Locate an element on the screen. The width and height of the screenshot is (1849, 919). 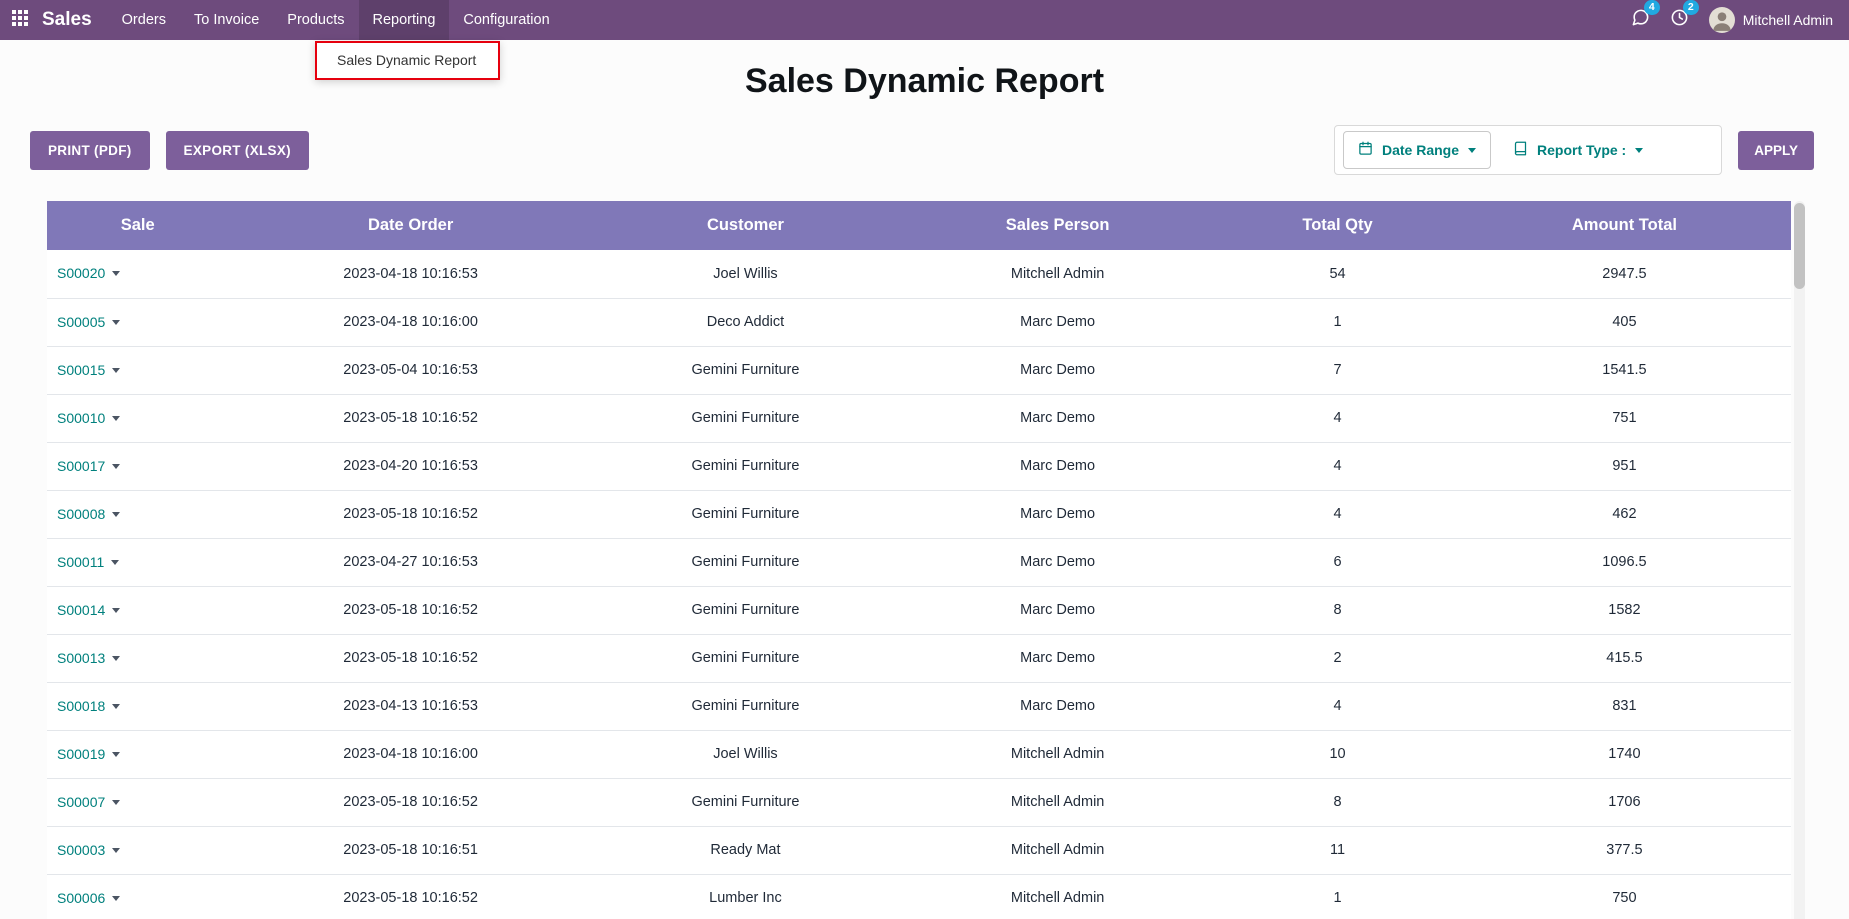
report-type-label: Report Type : is located at coordinates (1582, 150).